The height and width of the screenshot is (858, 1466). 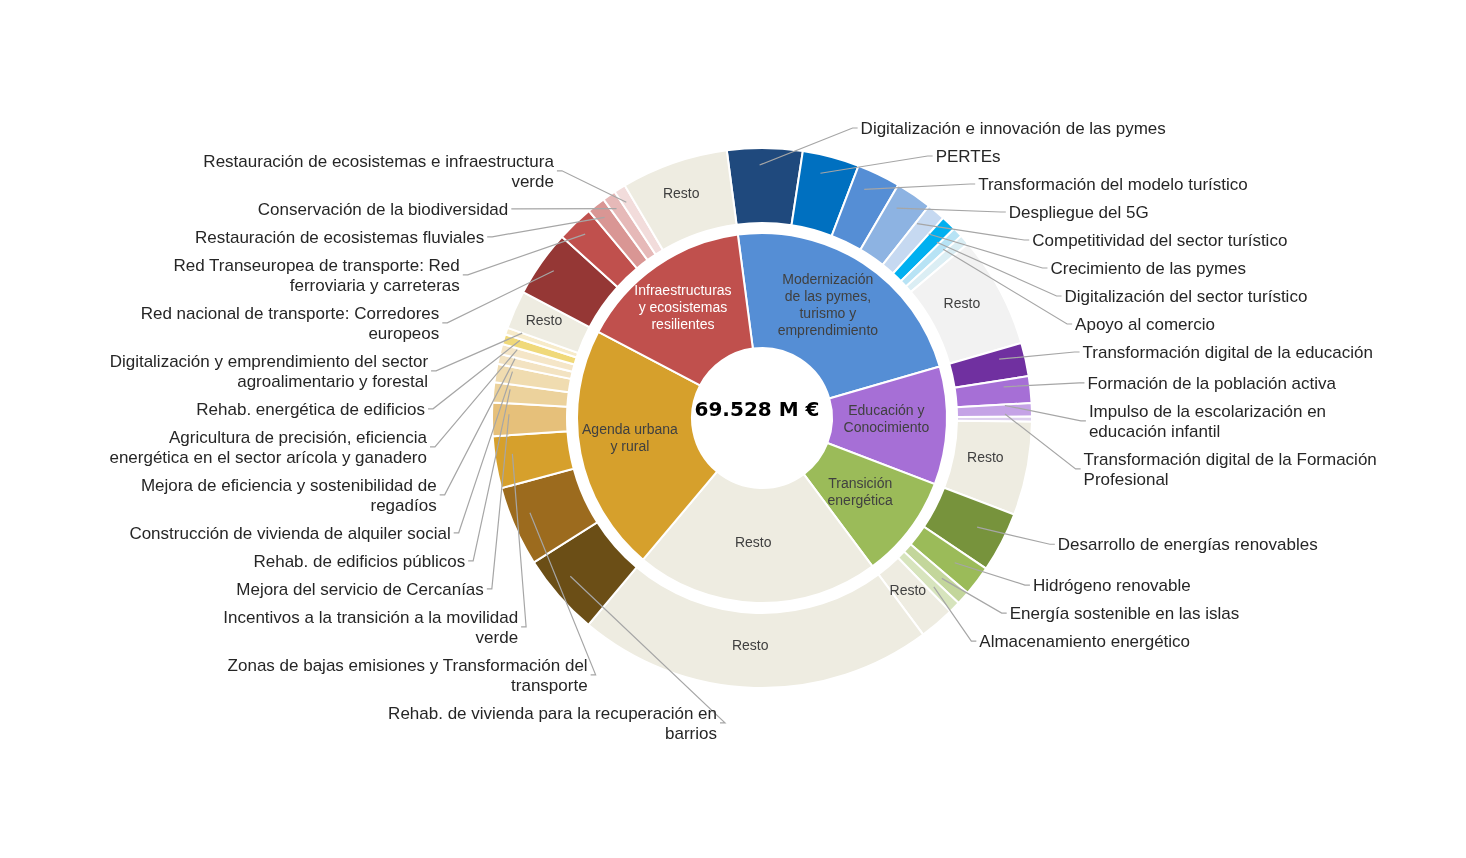 What do you see at coordinates (828, 305) in the screenshot?
I see `slice-label: Modernización de las pymes, turismo y emprendimiento` at bounding box center [828, 305].